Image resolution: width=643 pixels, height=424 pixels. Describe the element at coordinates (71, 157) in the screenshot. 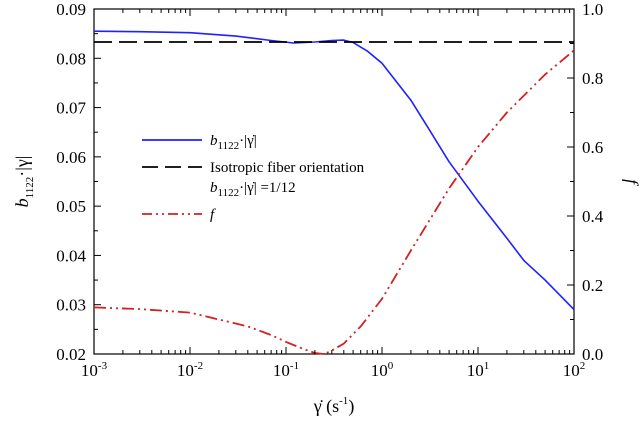

I see `y-tick-label: 0.06` at that location.